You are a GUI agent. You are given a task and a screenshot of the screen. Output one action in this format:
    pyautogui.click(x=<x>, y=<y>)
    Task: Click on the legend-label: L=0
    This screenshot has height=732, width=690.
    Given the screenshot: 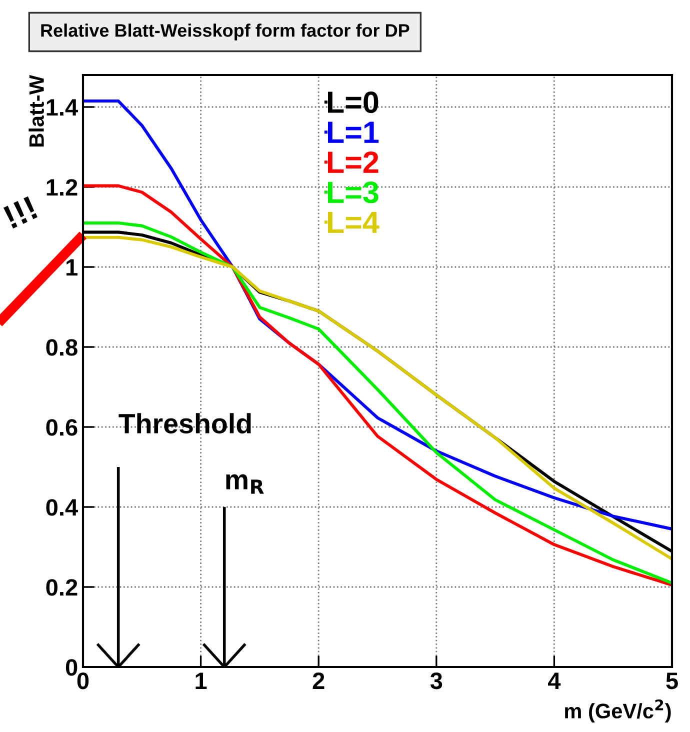 What is the action you would take?
    pyautogui.click(x=353, y=102)
    